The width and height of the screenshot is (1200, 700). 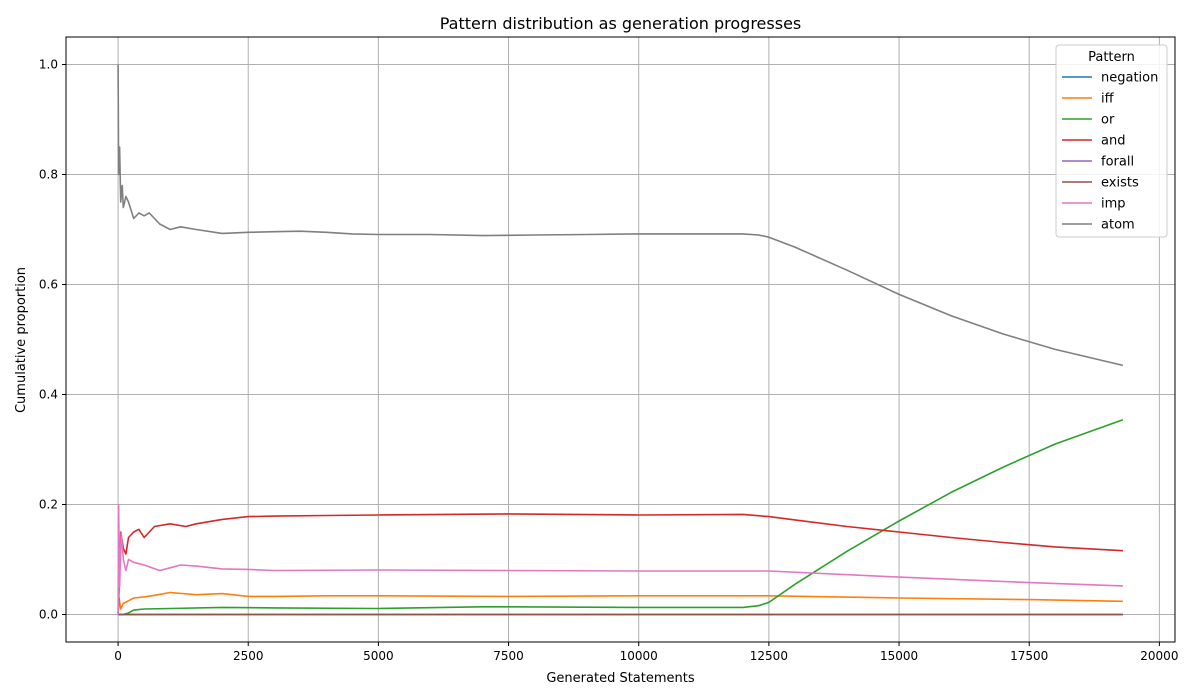 I want to click on series-line-imp, so click(x=620, y=559).